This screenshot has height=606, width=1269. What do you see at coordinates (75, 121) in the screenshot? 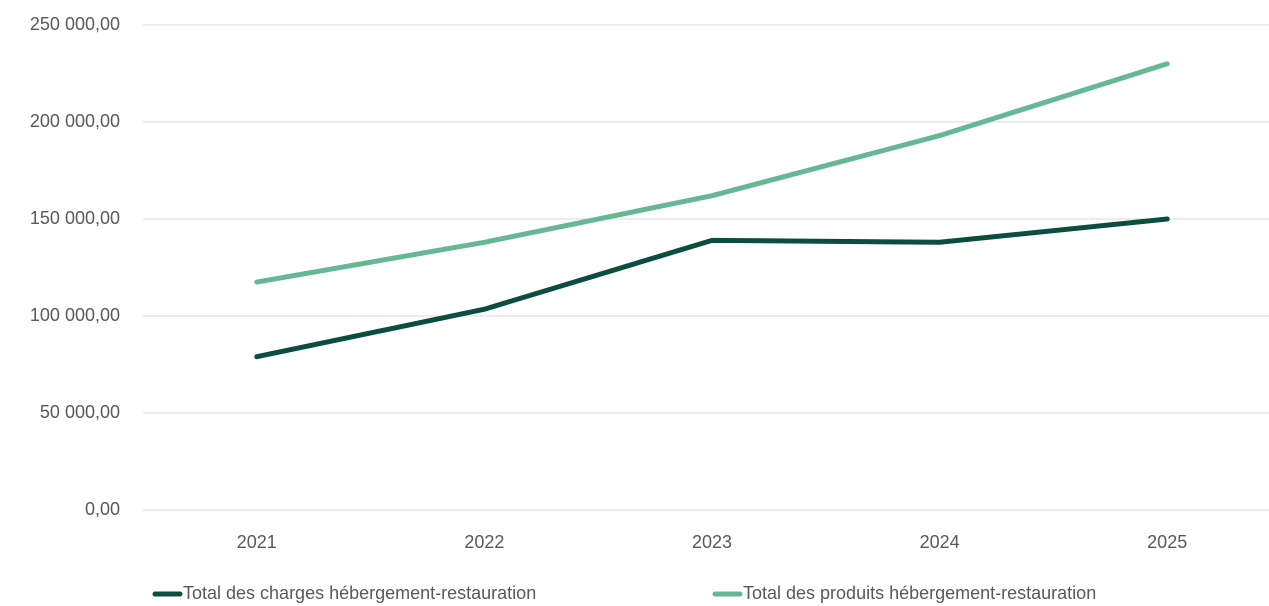
I see `y-tick-label: 200 000,00` at bounding box center [75, 121].